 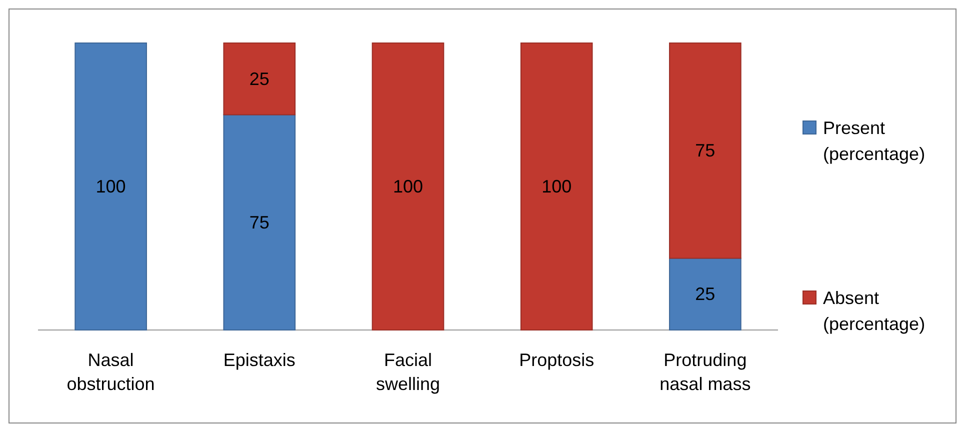 What do you see at coordinates (259, 360) in the screenshot?
I see `x-tick-label: Epistaxis` at bounding box center [259, 360].